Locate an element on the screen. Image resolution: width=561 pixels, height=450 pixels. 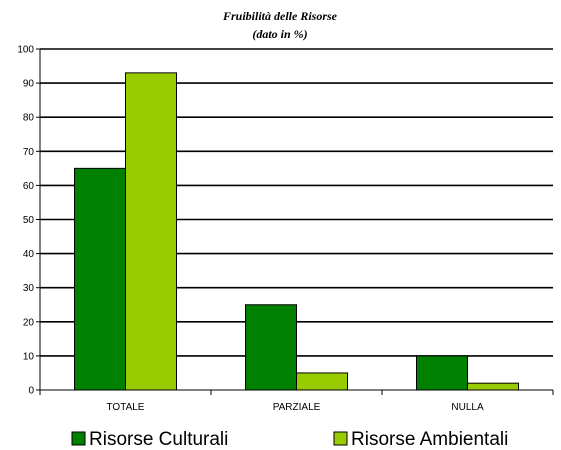
legend-label: Risorse Culturali is located at coordinates (158, 439).